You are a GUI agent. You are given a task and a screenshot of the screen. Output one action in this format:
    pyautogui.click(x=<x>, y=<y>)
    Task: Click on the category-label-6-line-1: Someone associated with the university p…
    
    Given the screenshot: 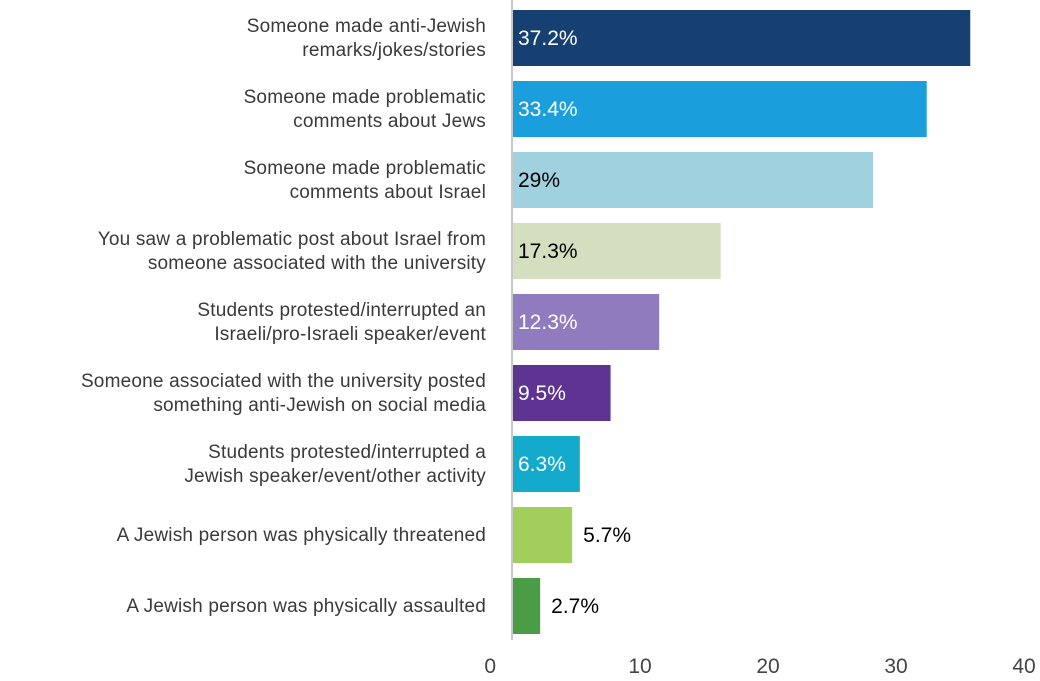 What is the action you would take?
    pyautogui.click(x=283, y=381)
    